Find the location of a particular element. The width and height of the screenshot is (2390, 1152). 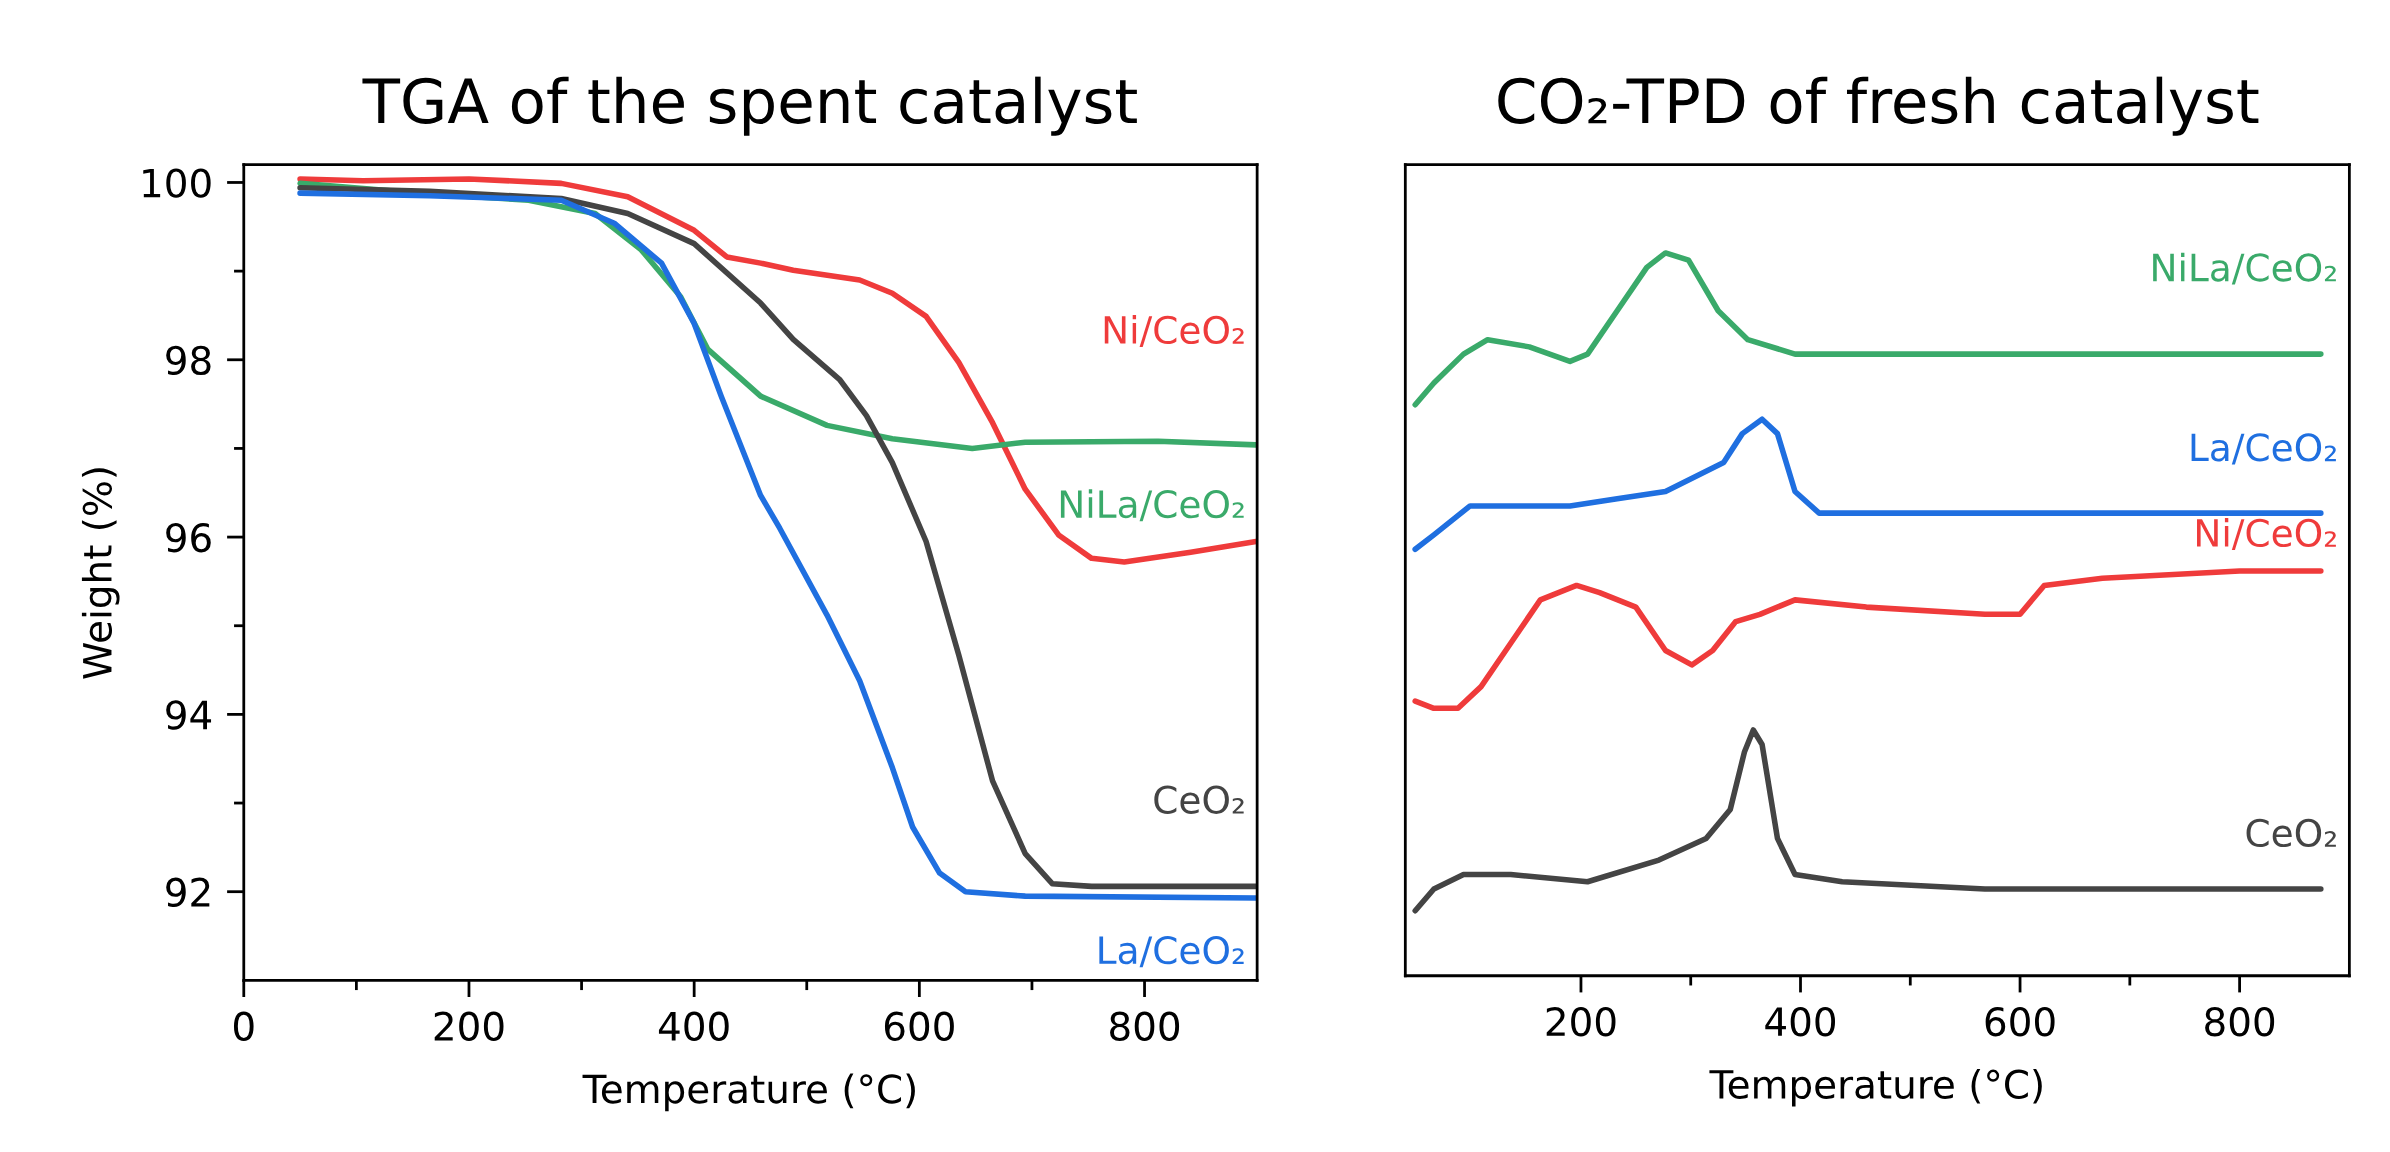

chart-title: TGA of the spent catalyst is located at coordinates (749, 106).